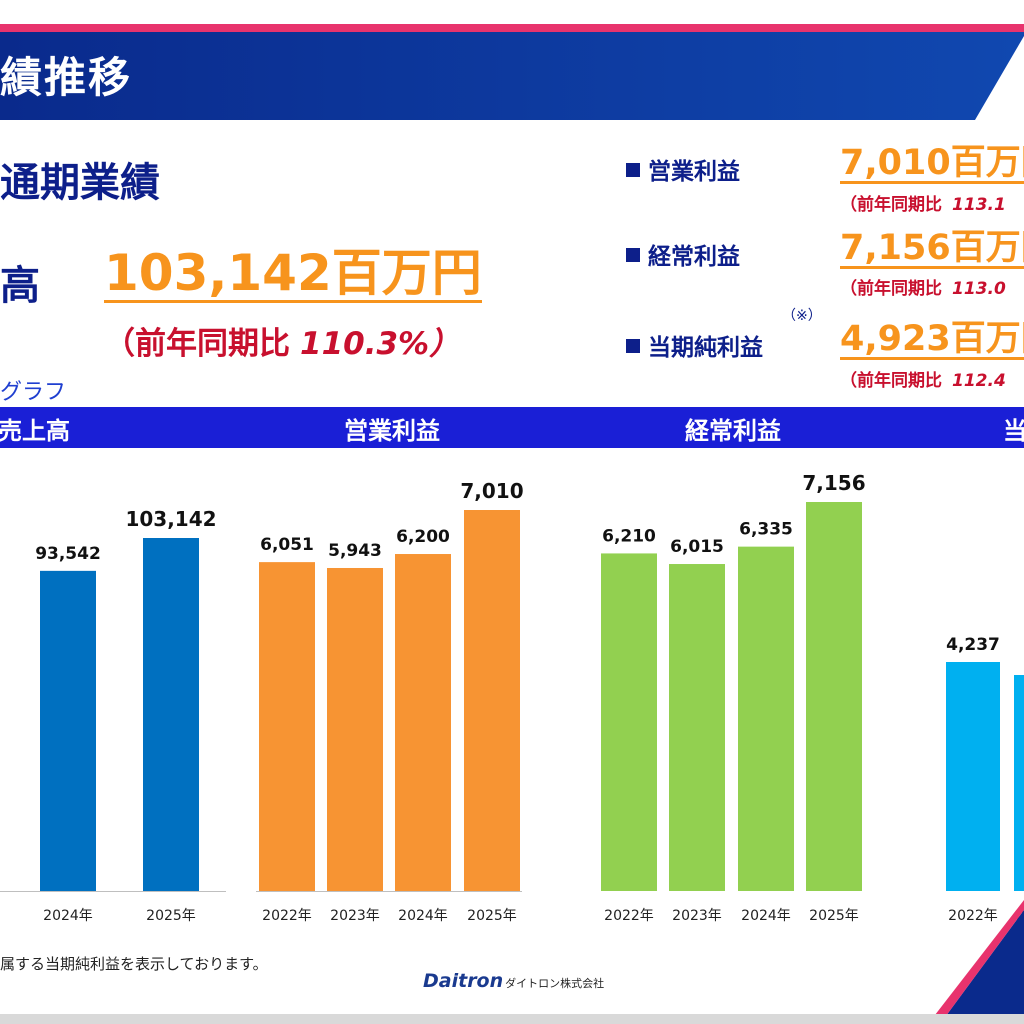 The width and height of the screenshot is (1024, 1024). Describe the element at coordinates (392, 431) in the screenshot. I see `chart-header-operating: 営業利益` at that location.